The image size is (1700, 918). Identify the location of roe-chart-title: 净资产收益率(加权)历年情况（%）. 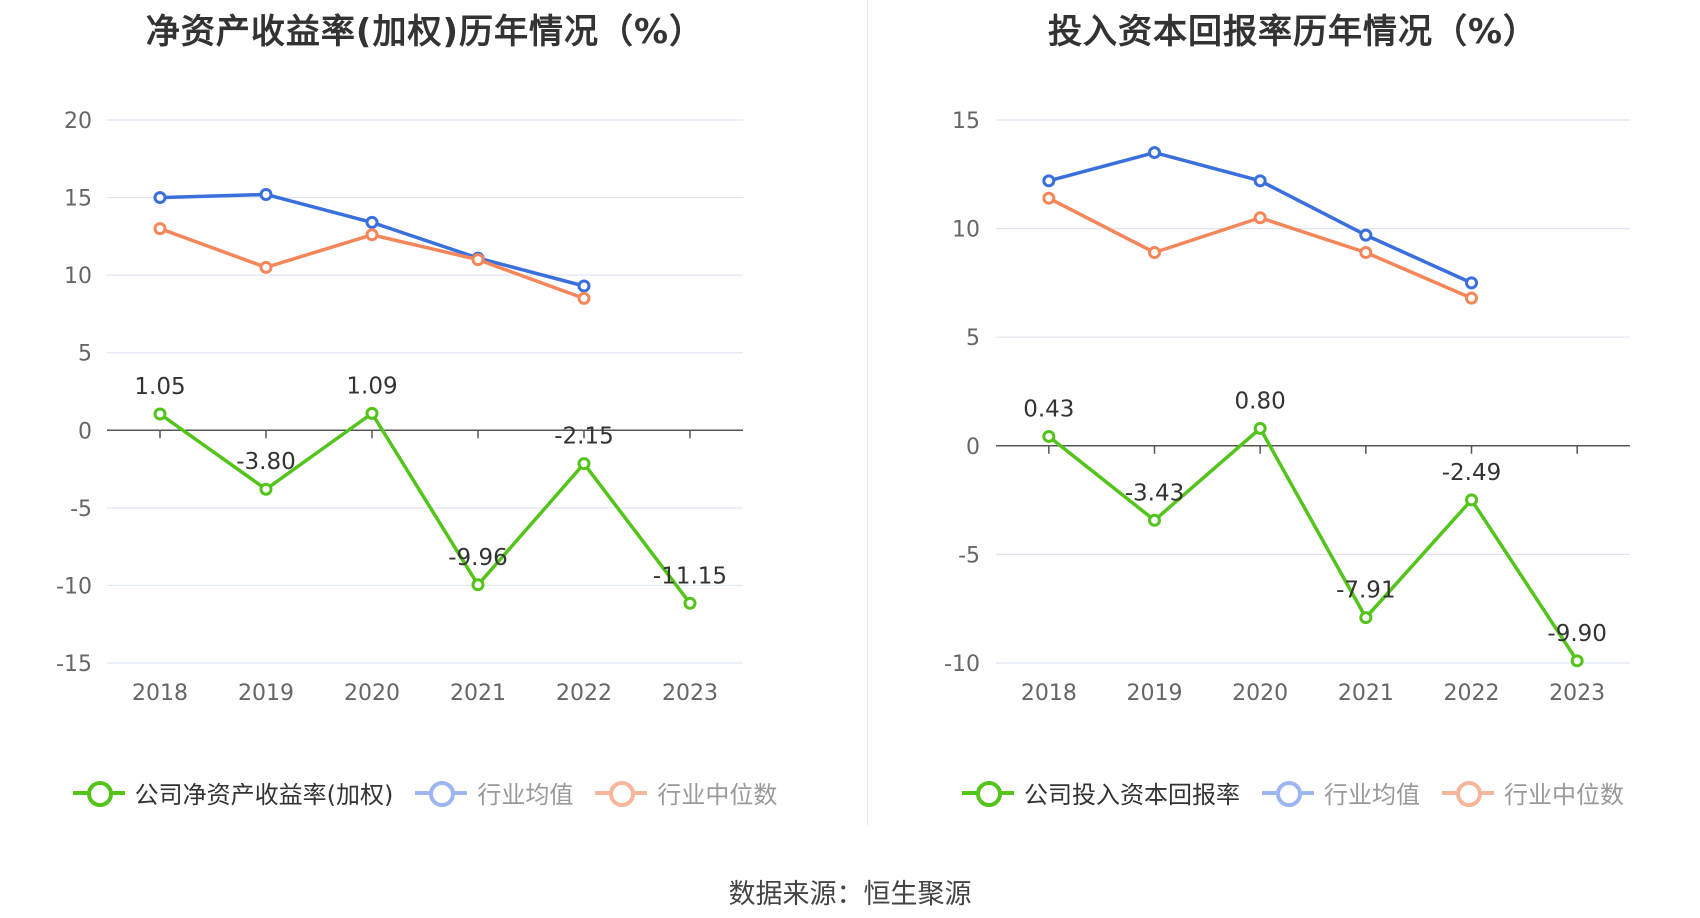
(425, 32).